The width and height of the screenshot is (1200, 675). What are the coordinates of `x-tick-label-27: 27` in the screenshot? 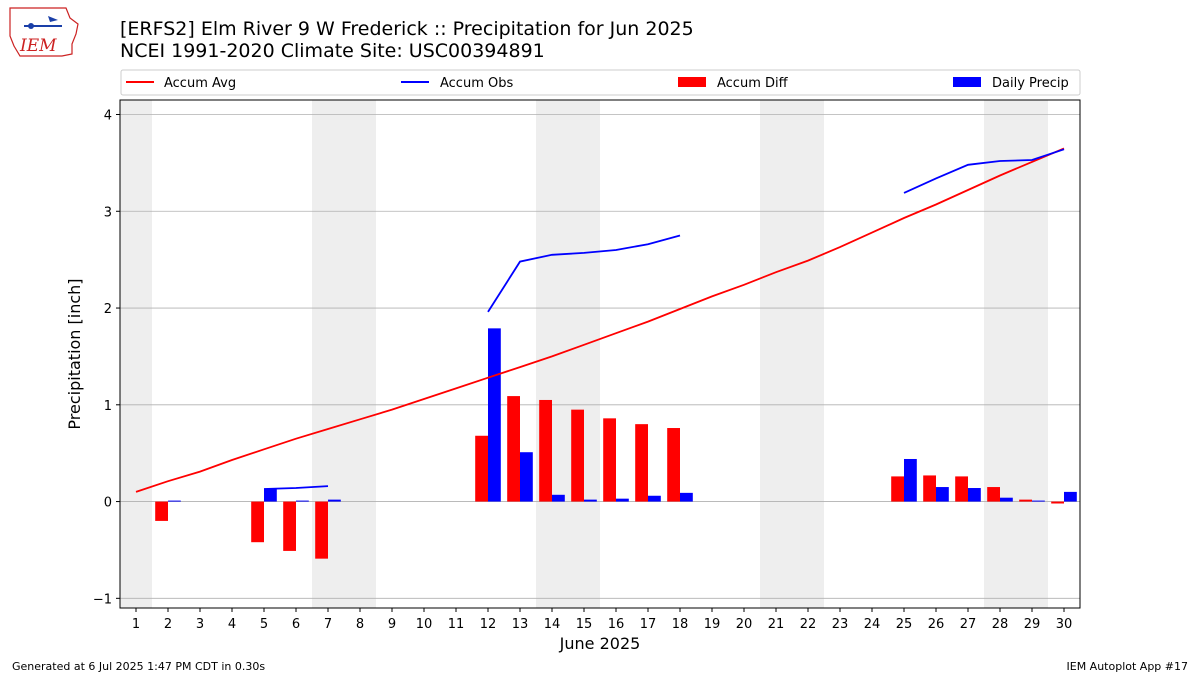 It's located at (968, 624).